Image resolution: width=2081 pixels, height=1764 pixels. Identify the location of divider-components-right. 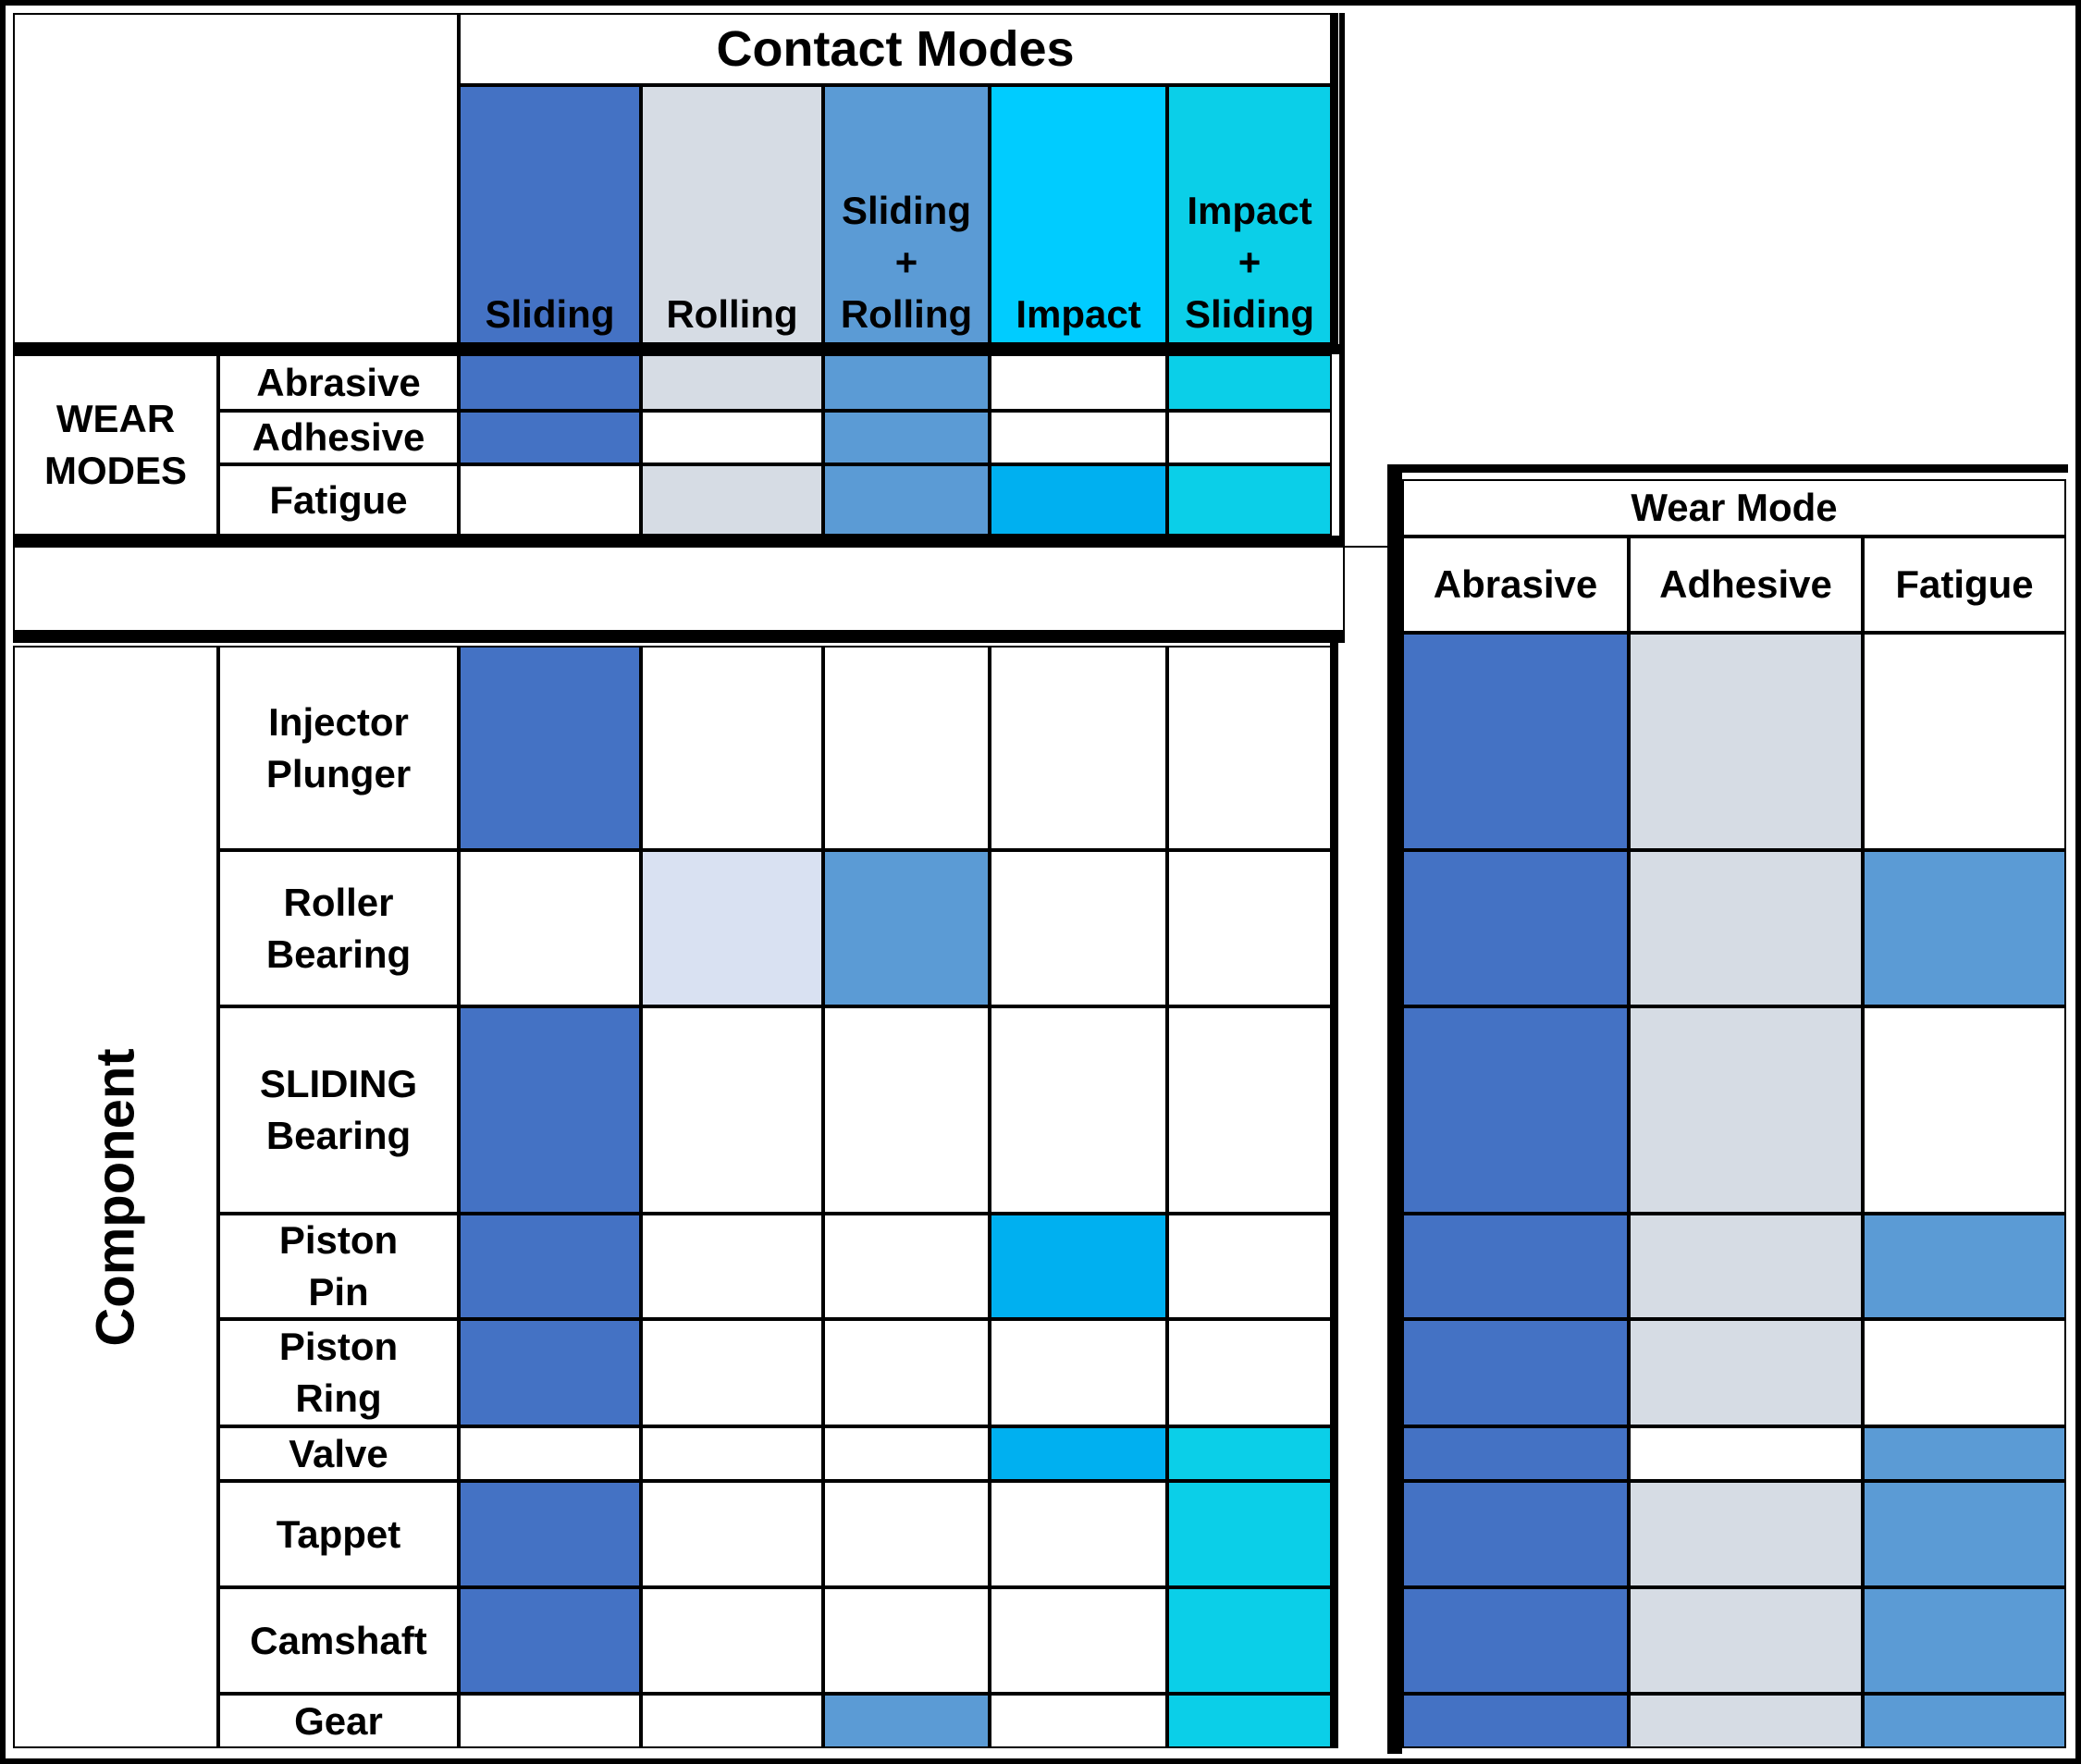
(1334, 1190).